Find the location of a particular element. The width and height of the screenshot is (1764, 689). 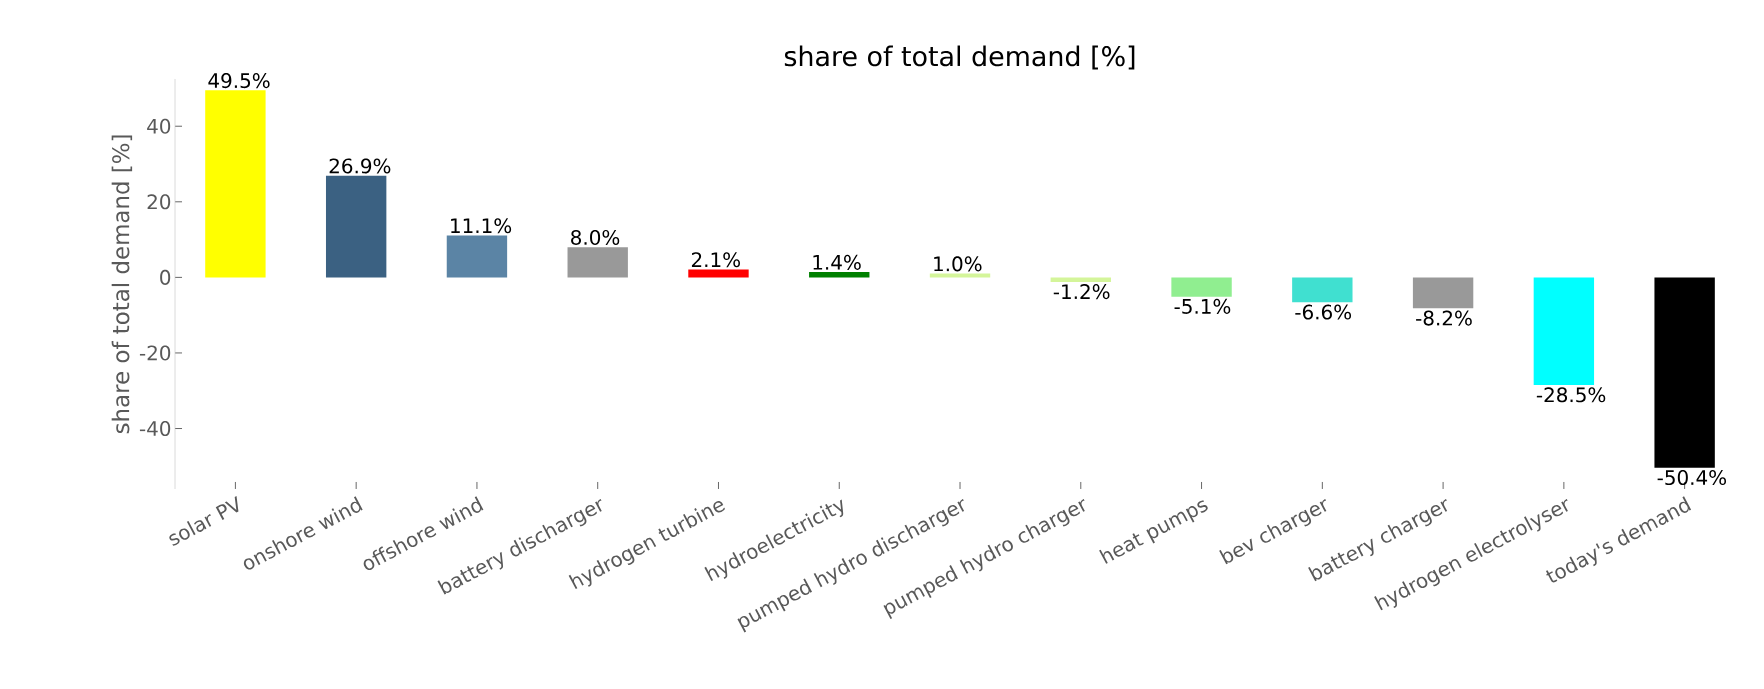

data-label: -6.6% is located at coordinates (1323, 312).